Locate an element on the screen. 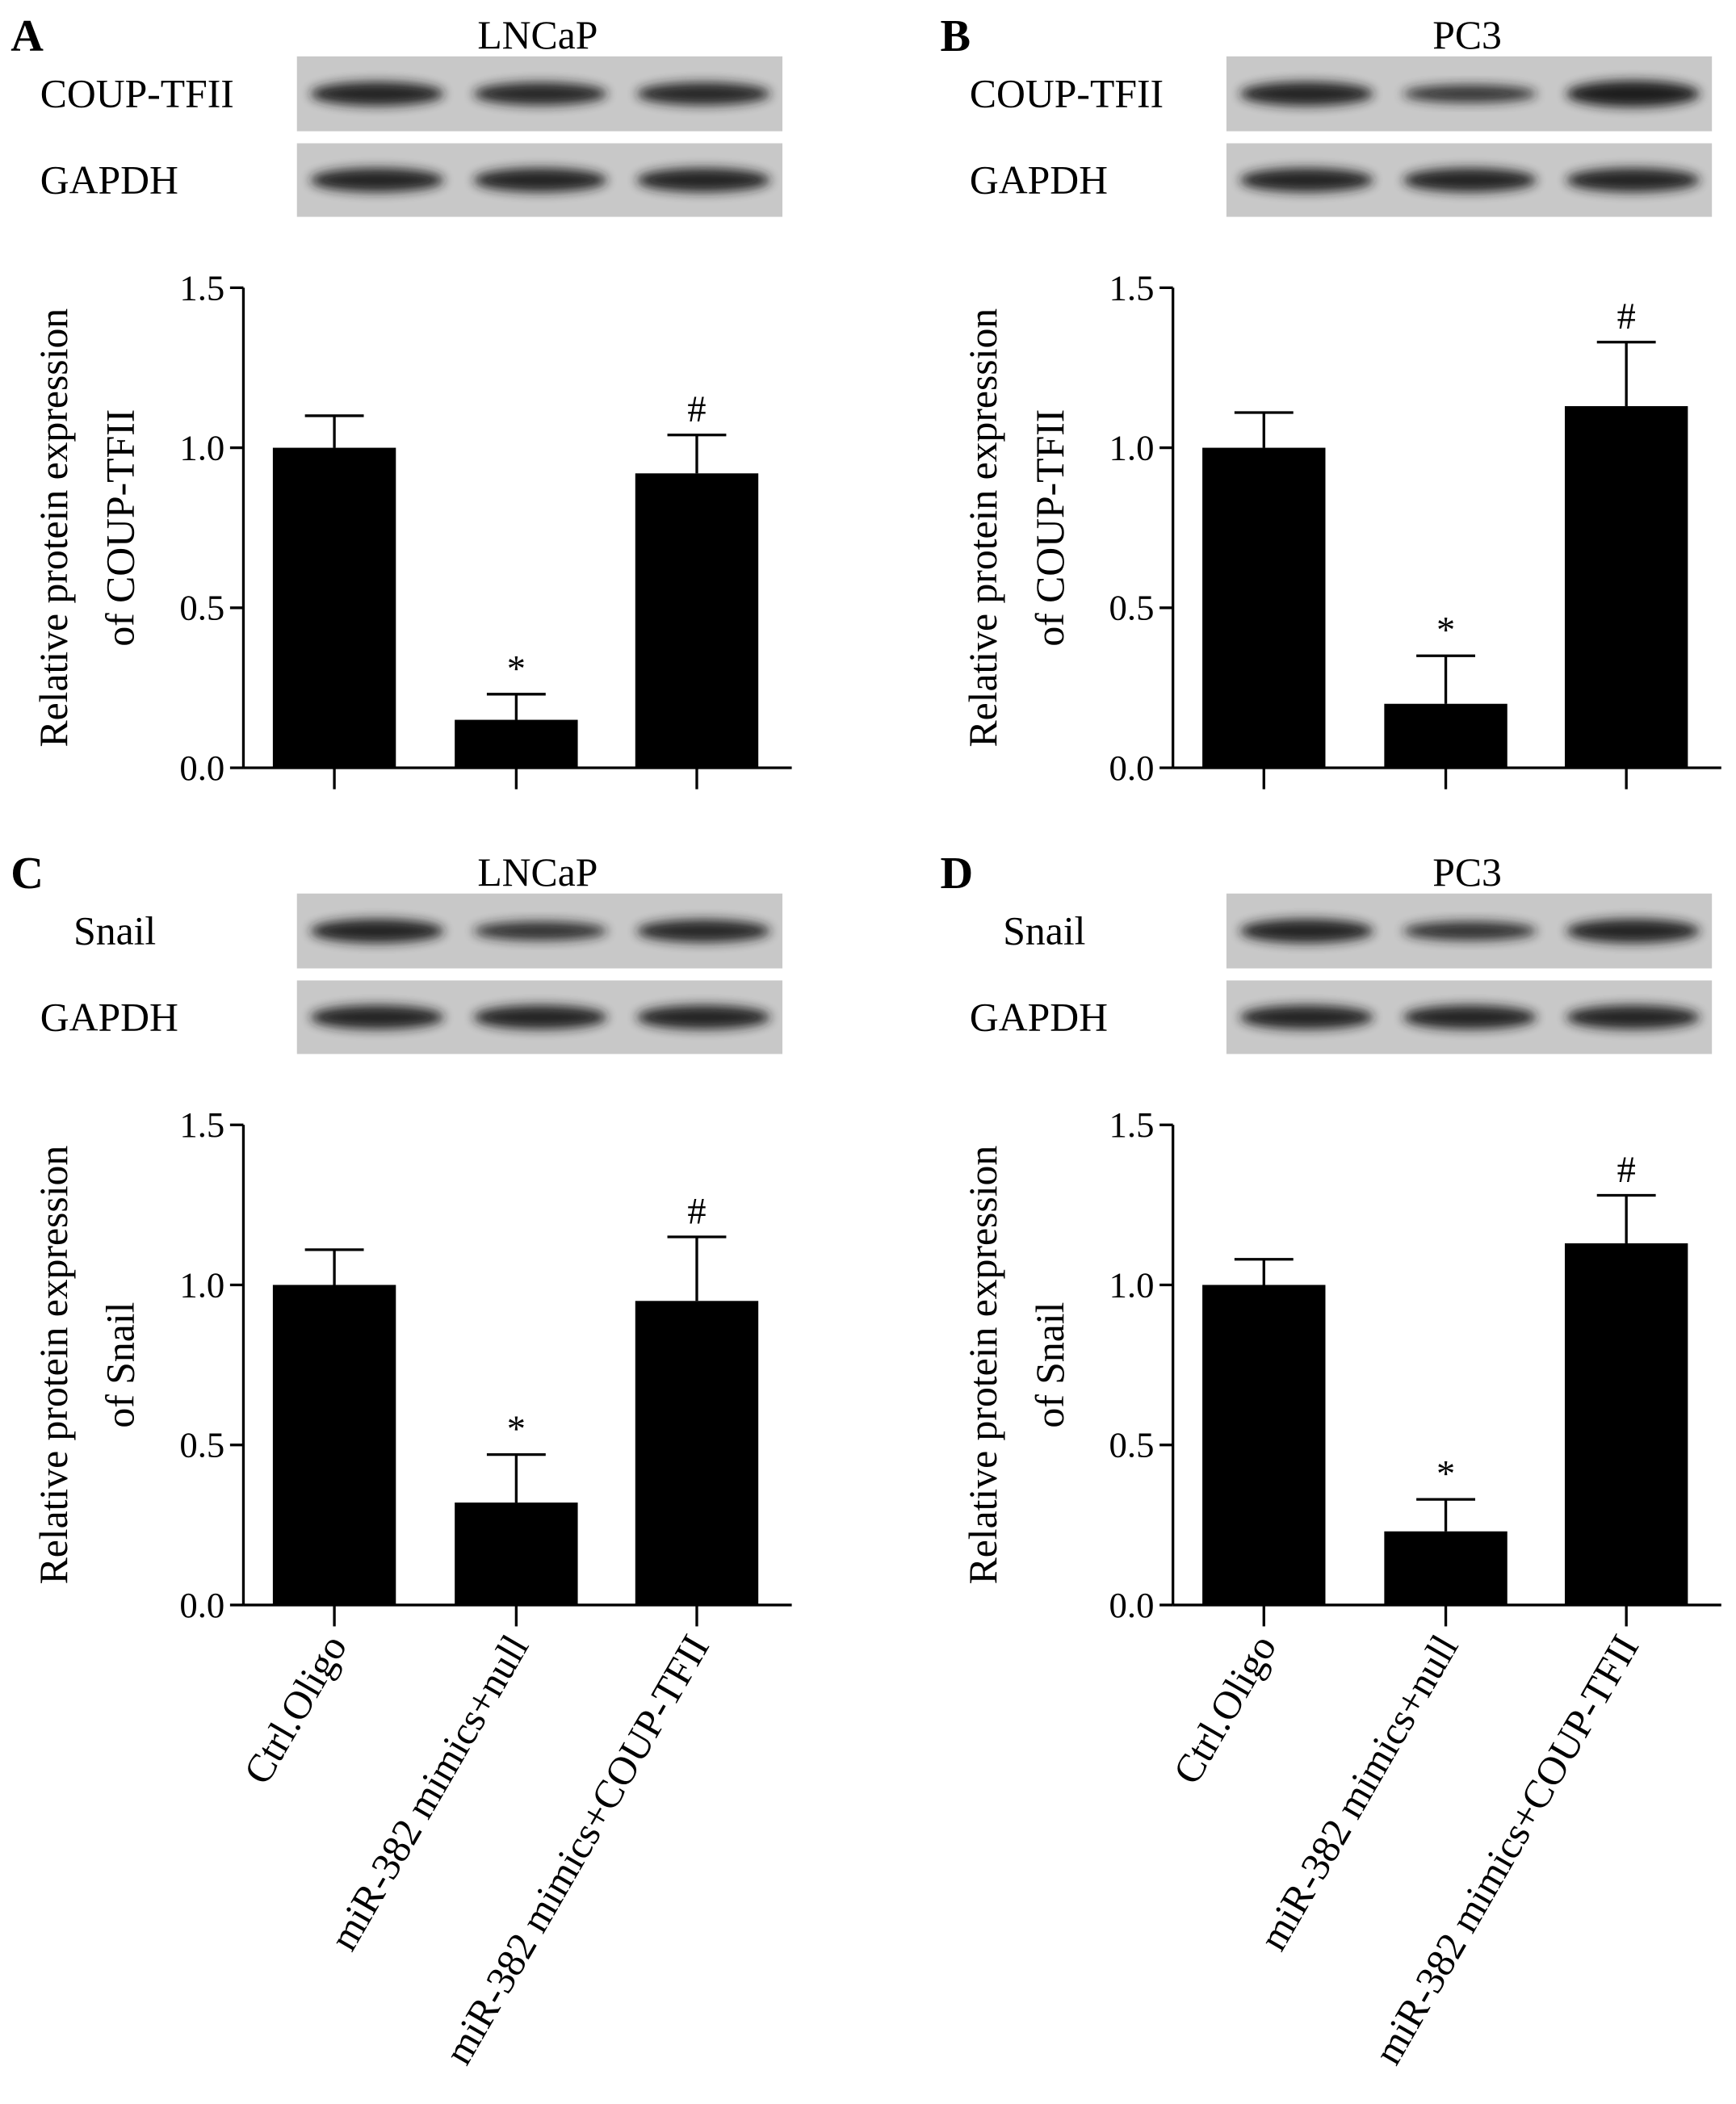  panel-label: A is located at coordinates (27, 36).